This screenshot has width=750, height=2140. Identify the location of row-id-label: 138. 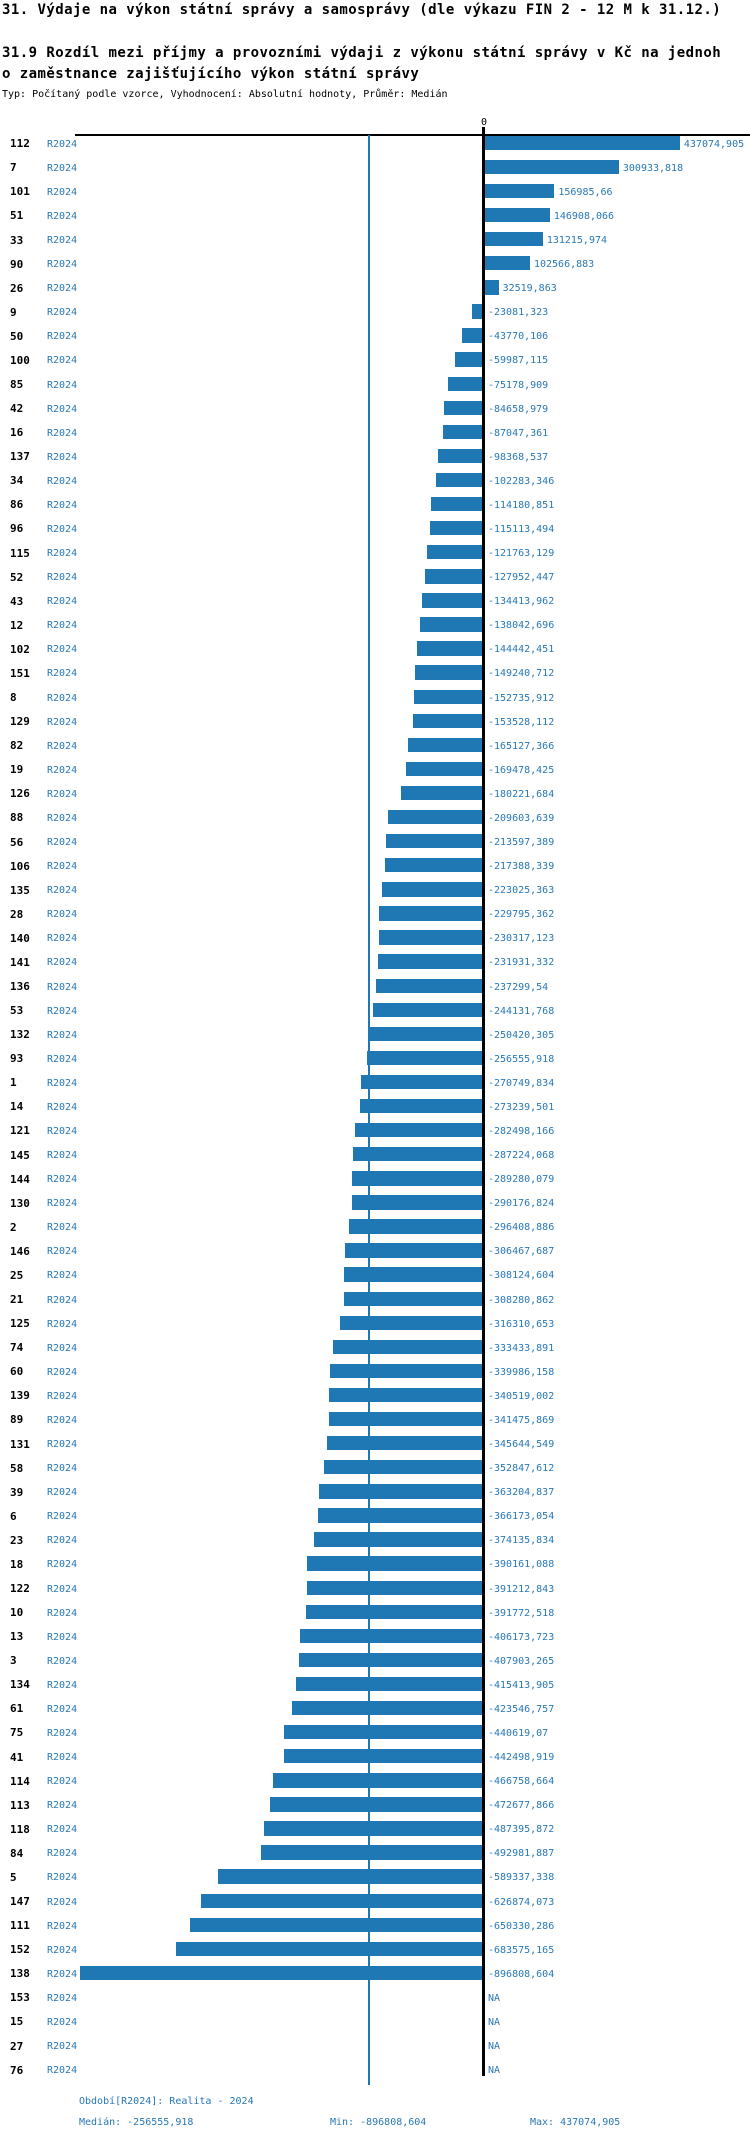
(20, 1974).